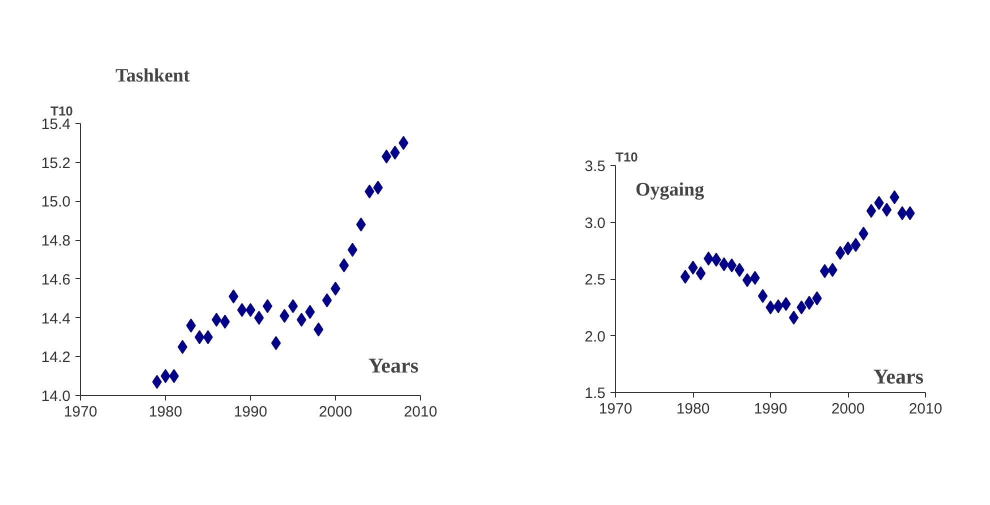  Describe the element at coordinates (56, 241) in the screenshot. I see `y-tick-label: 14.8` at that location.